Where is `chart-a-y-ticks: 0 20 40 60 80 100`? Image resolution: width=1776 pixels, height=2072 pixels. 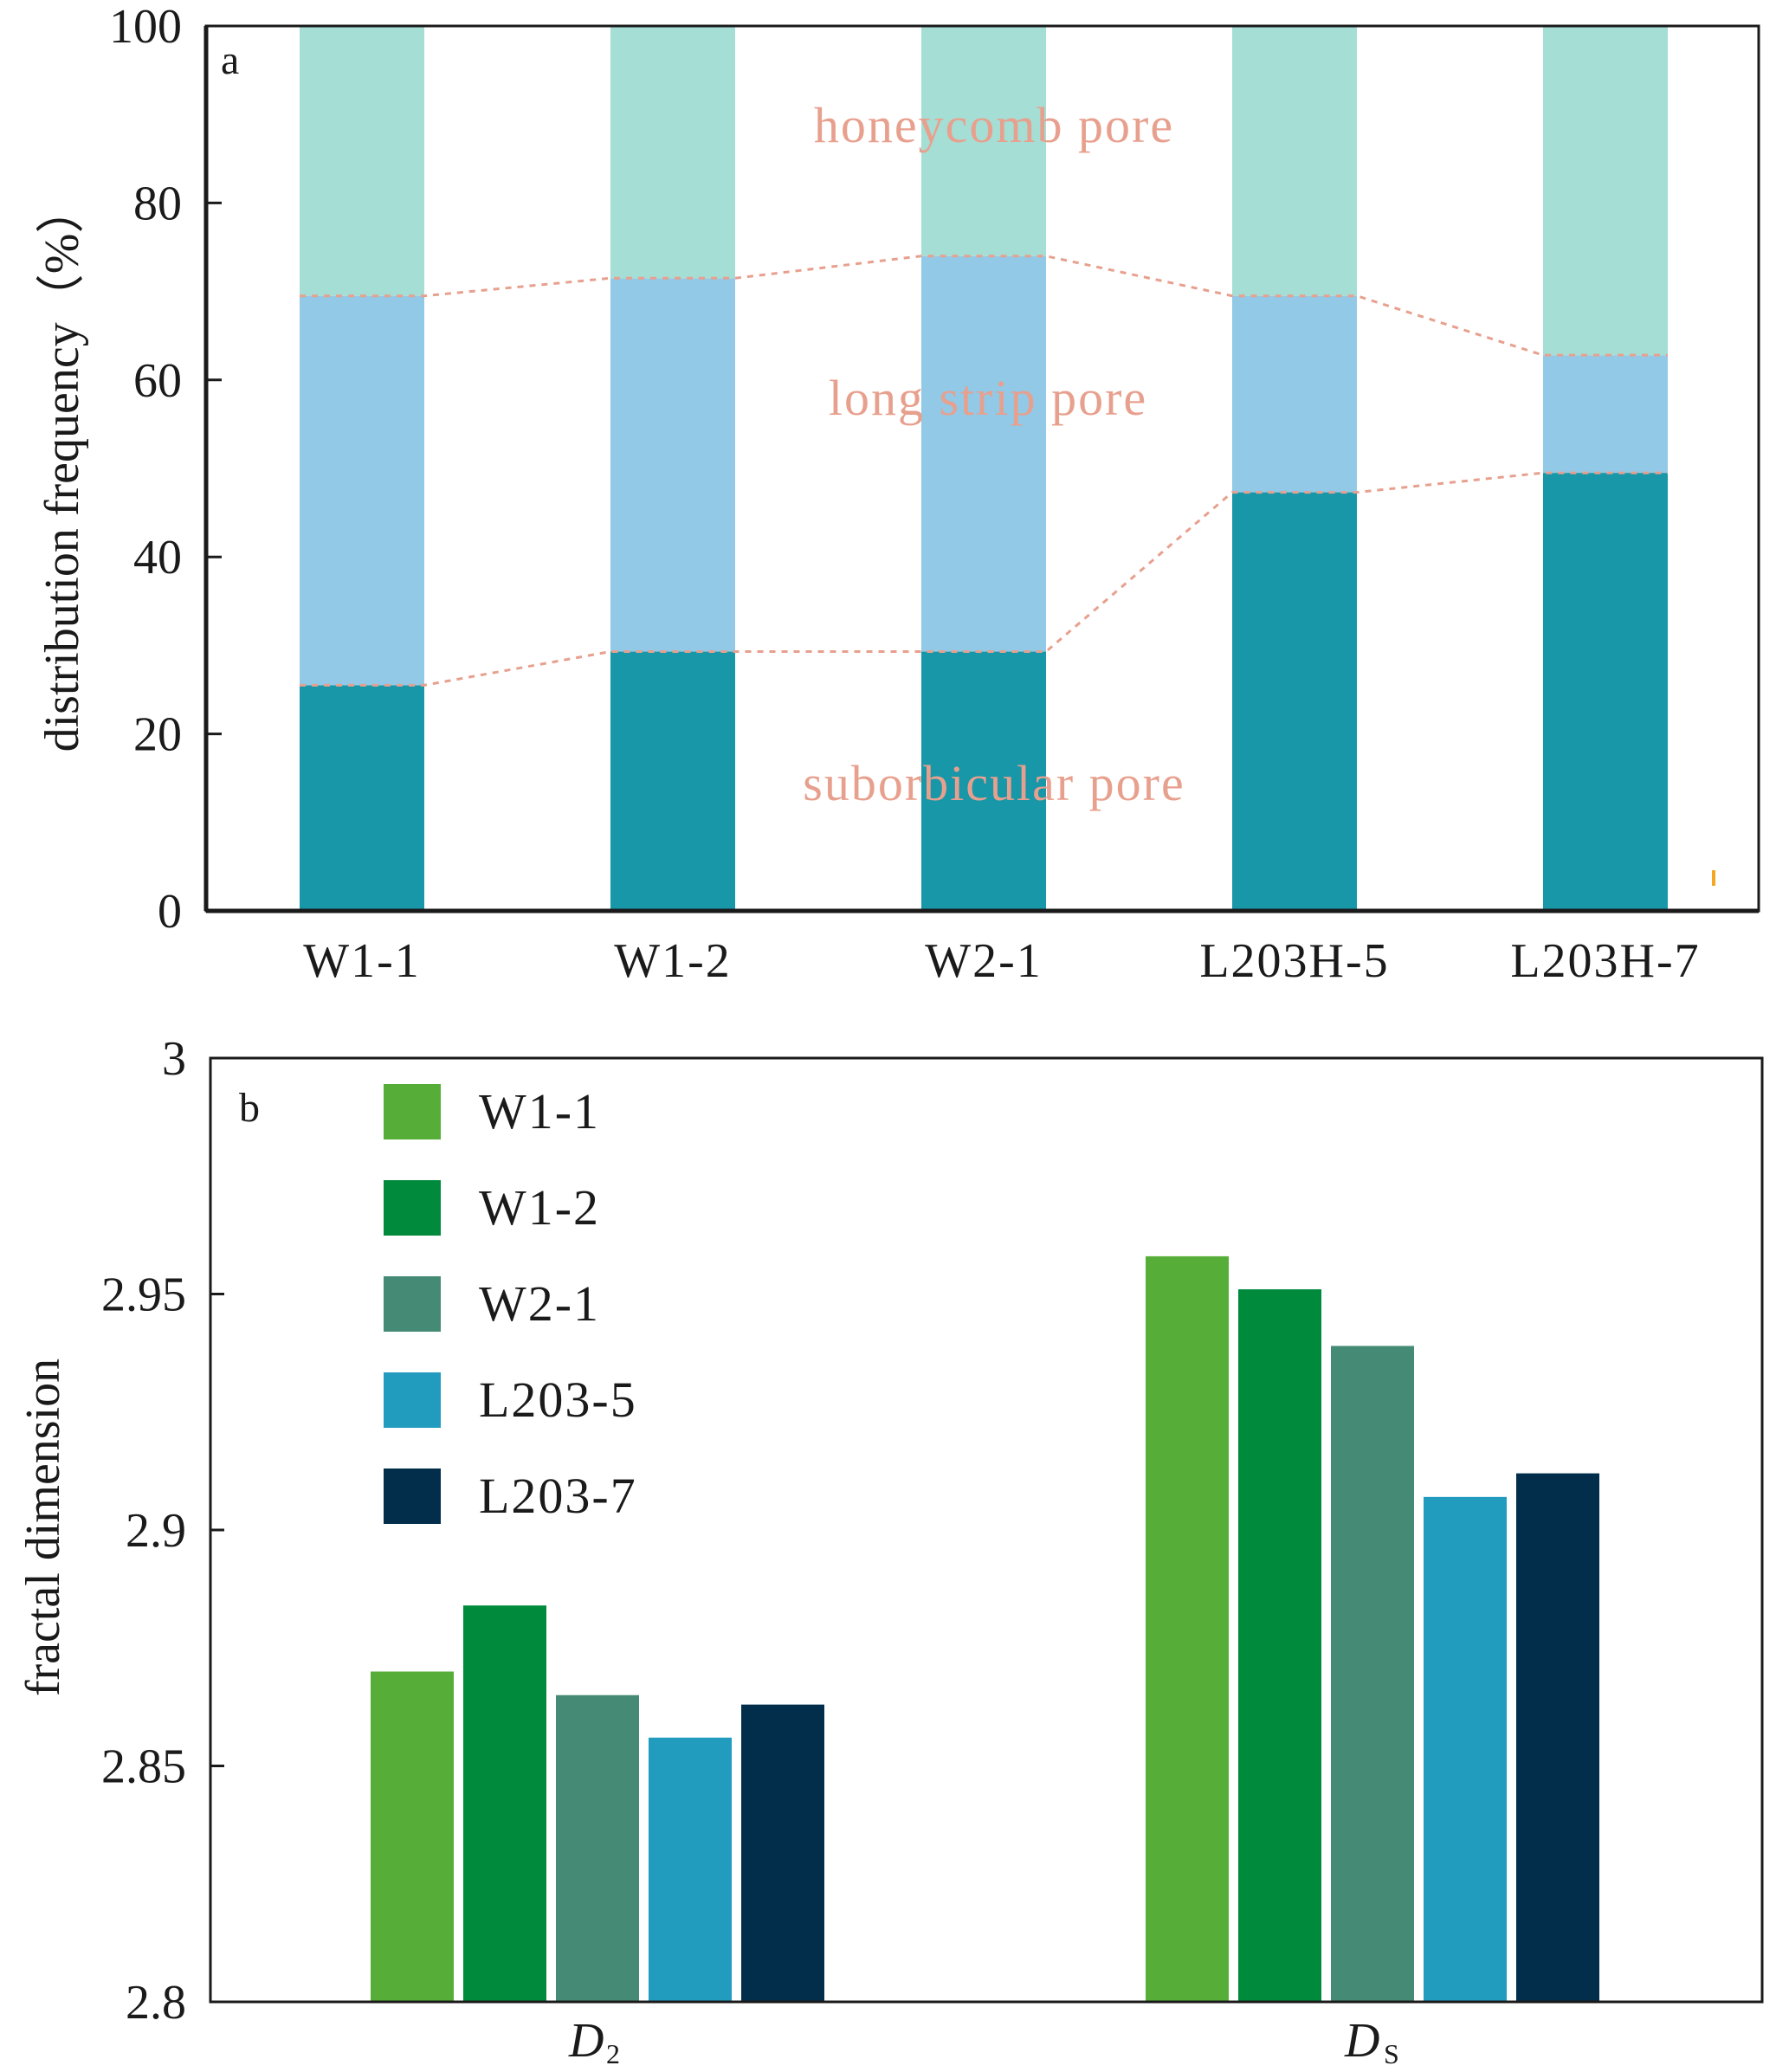
chart-a-y-ticks: 0 20 40 60 80 100 is located at coordinates (165, 469).